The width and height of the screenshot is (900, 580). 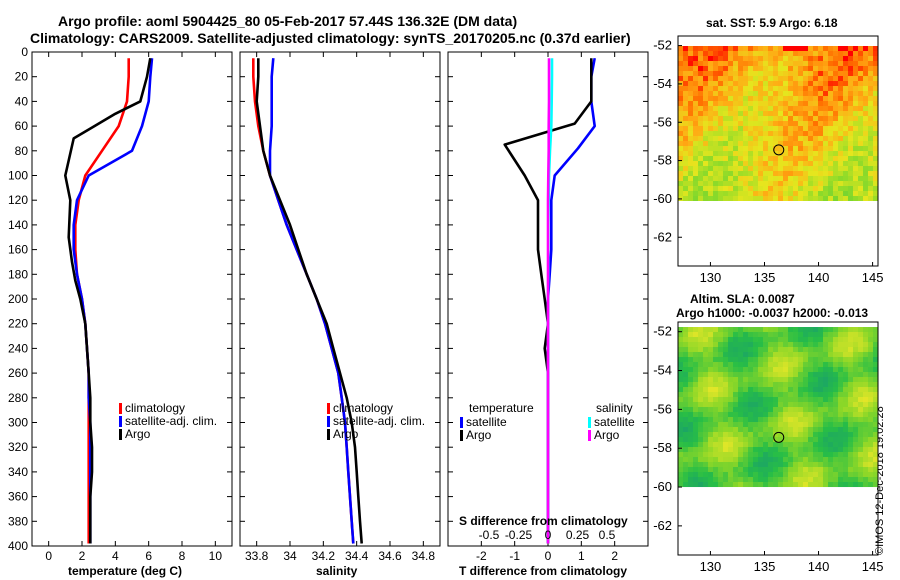 What do you see at coordinates (18, 274) in the screenshot?
I see `depth-tick-label: 180` at bounding box center [18, 274].